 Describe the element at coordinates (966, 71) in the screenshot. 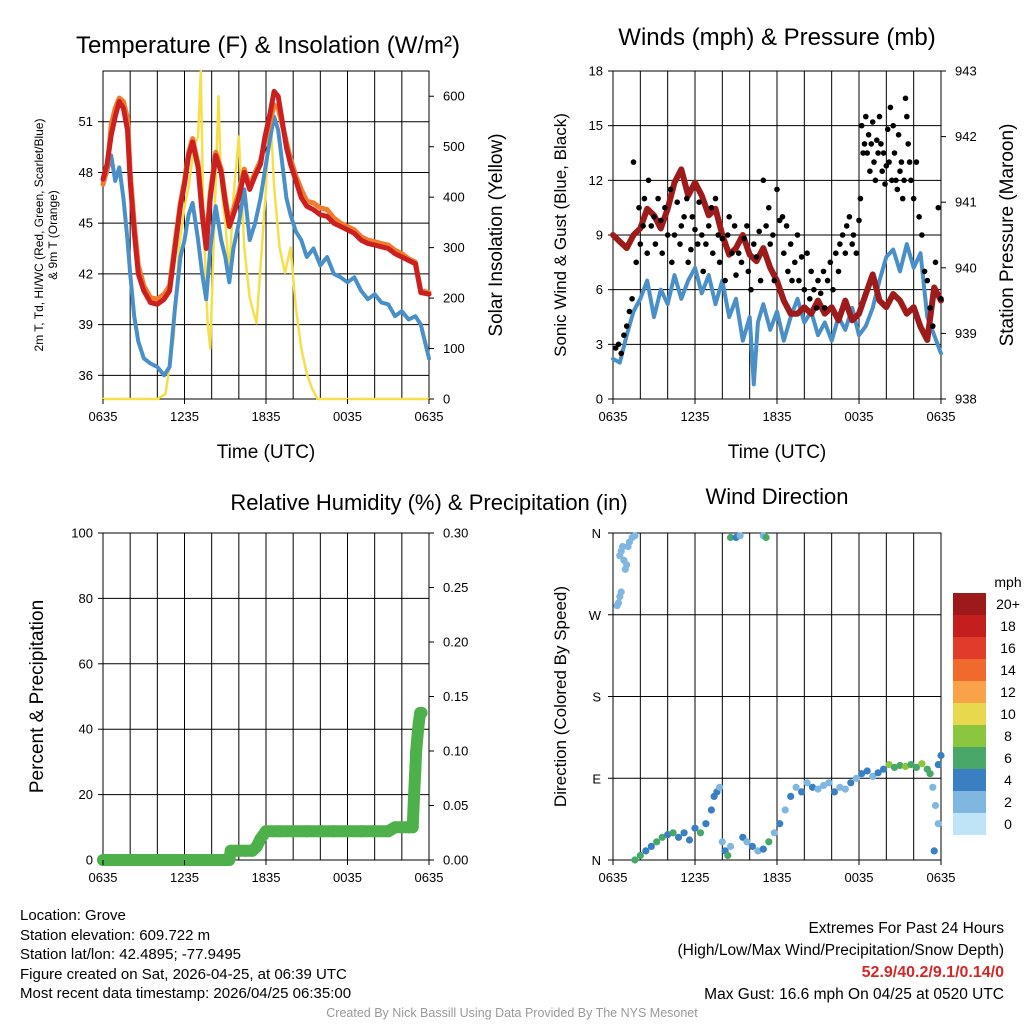

I see `right-tick-label-wind: 943` at that location.